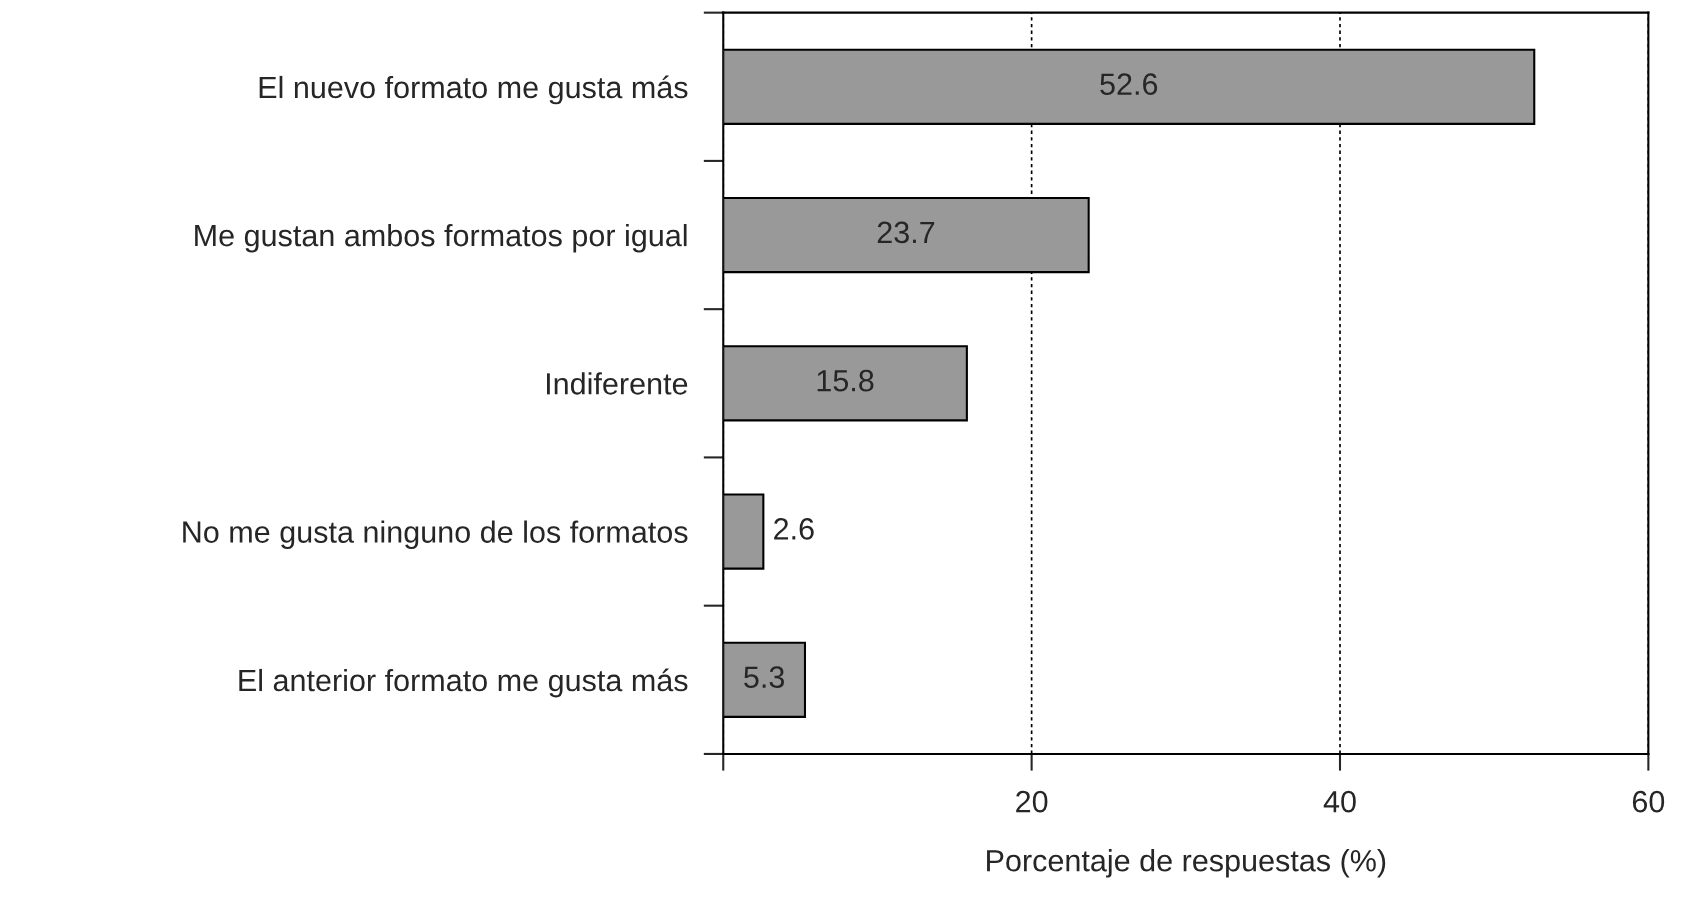 The image size is (1682, 904). What do you see at coordinates (906, 232) in the screenshot?
I see `data-label: 23.7` at bounding box center [906, 232].